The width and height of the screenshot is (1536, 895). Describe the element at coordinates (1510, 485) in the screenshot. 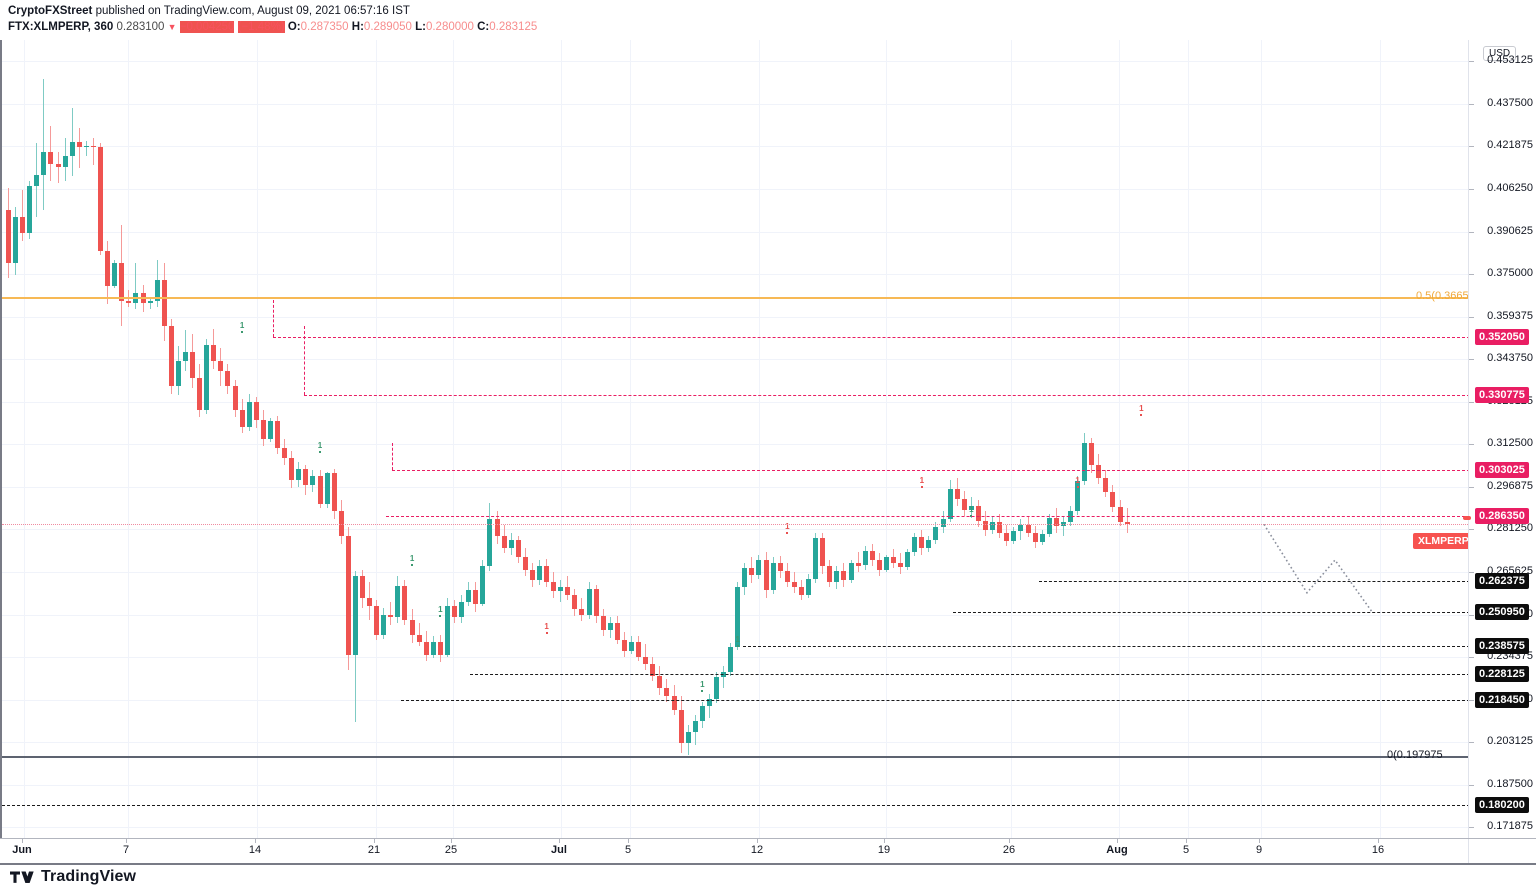

I see `price-tick-label: 0.296875` at that location.